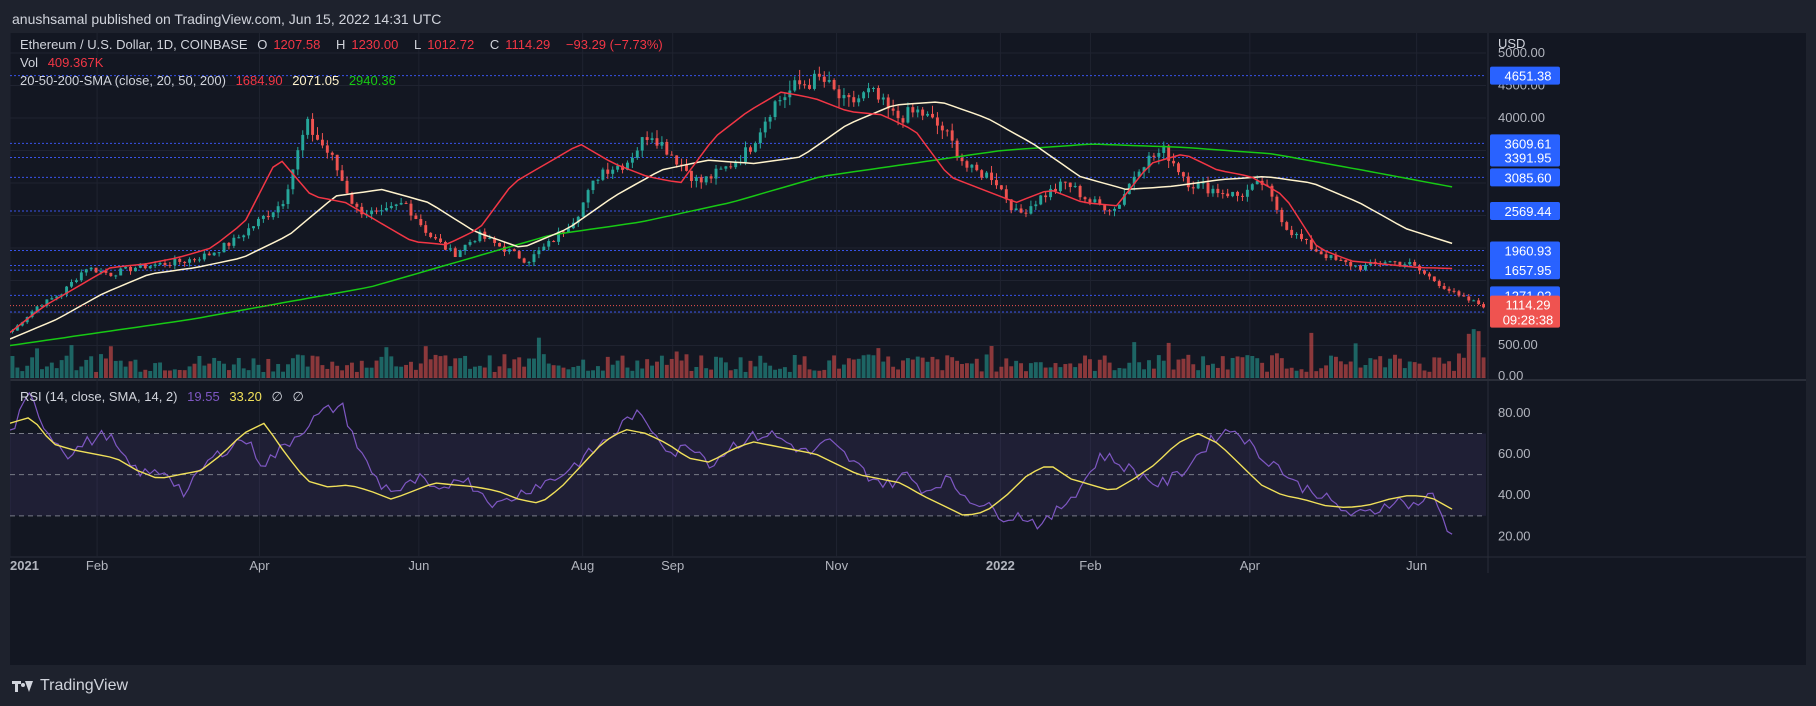  I want to click on ohlc-change: −93.29 (−7.73%), so click(614, 44).